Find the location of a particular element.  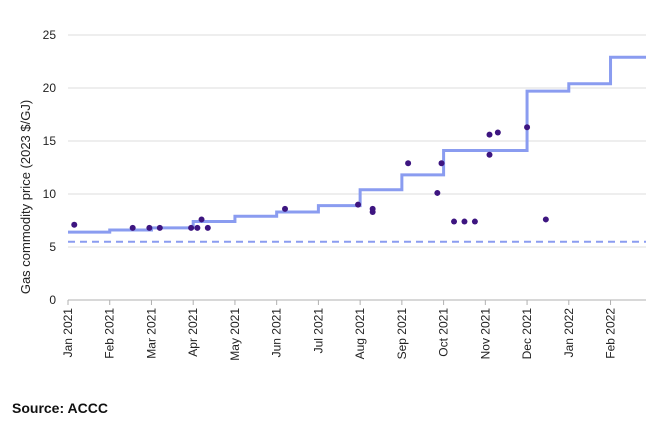

x-tick-label: Jan 2022 is located at coordinates (569, 333).